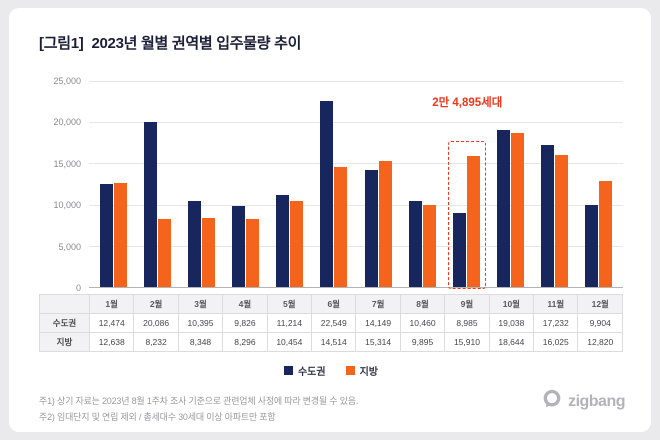 The height and width of the screenshot is (440, 660). What do you see at coordinates (200, 323) in the screenshot?
I see `value-수도권-3월: 10,395` at bounding box center [200, 323].